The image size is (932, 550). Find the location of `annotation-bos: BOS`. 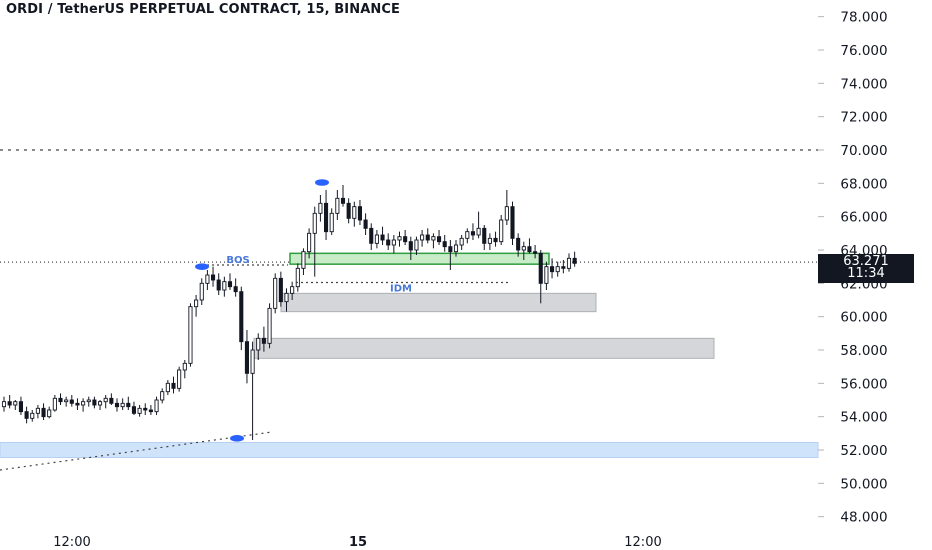

annotation-bos: BOS is located at coordinates (237, 260).